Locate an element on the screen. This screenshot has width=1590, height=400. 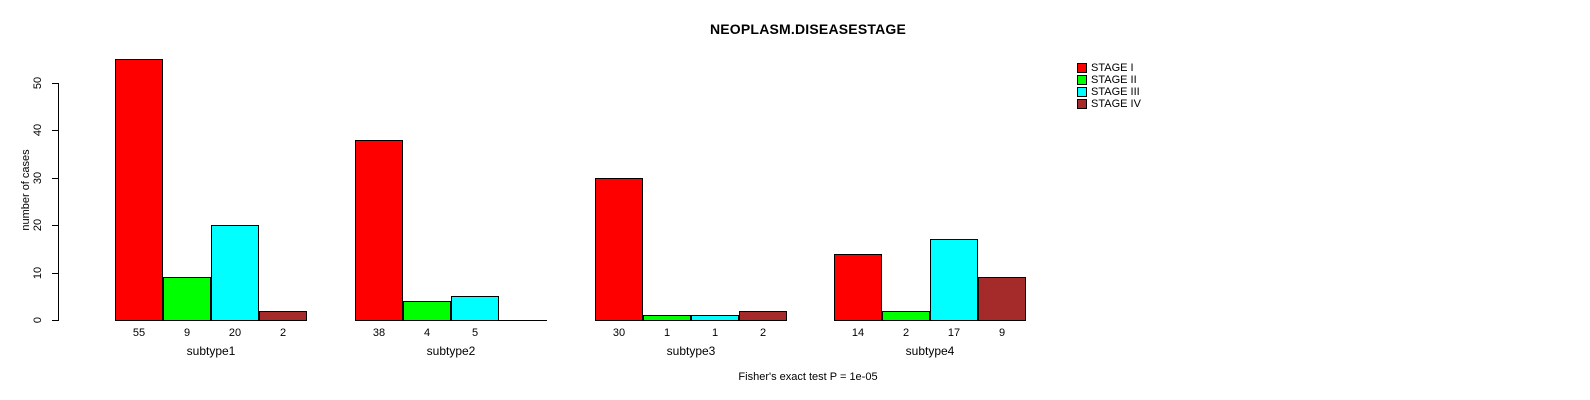
bar-value-label: 20 is located at coordinates (235, 333).